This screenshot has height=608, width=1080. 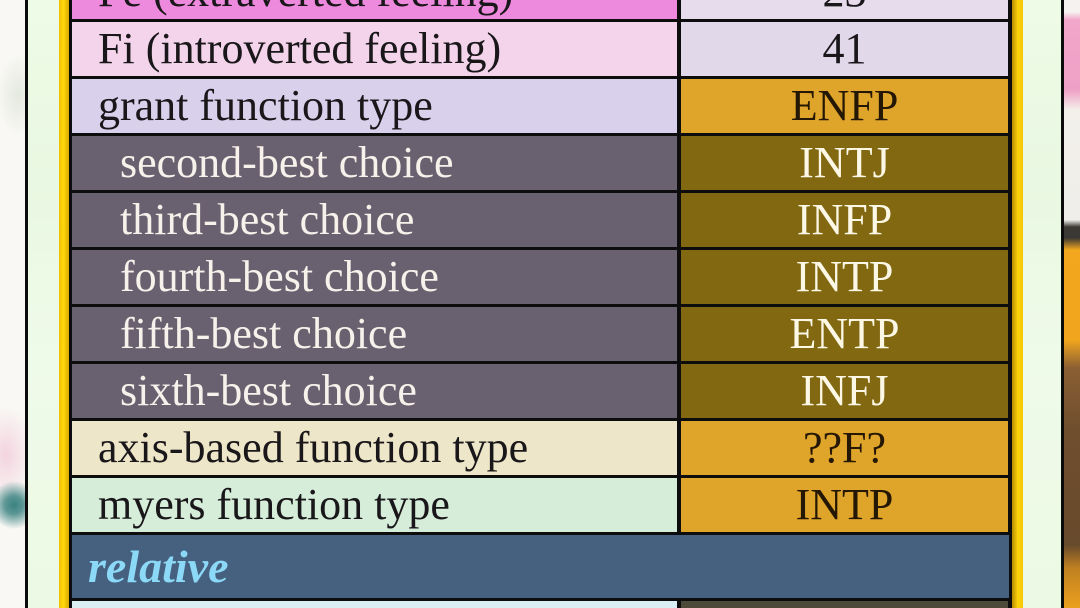 I want to click on table-row-partial, so click(x=540, y=604).